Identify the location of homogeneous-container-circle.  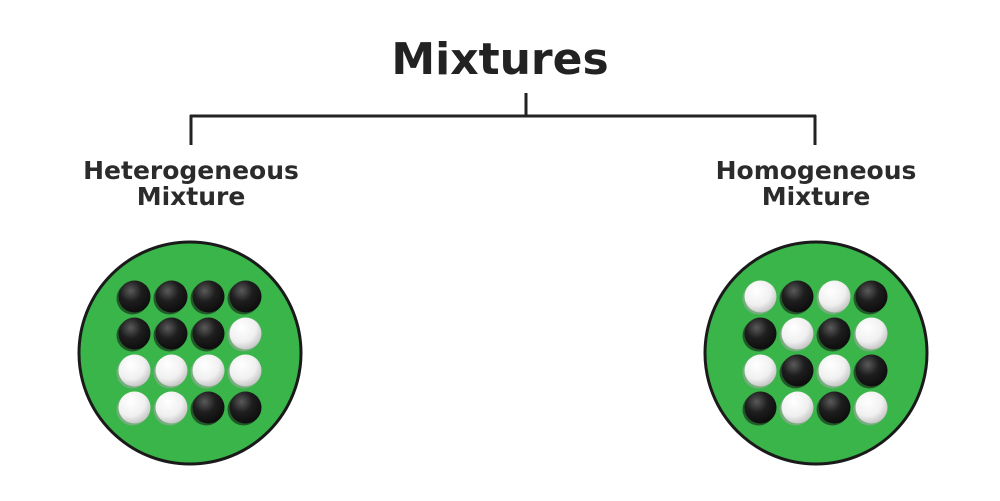
(816, 353).